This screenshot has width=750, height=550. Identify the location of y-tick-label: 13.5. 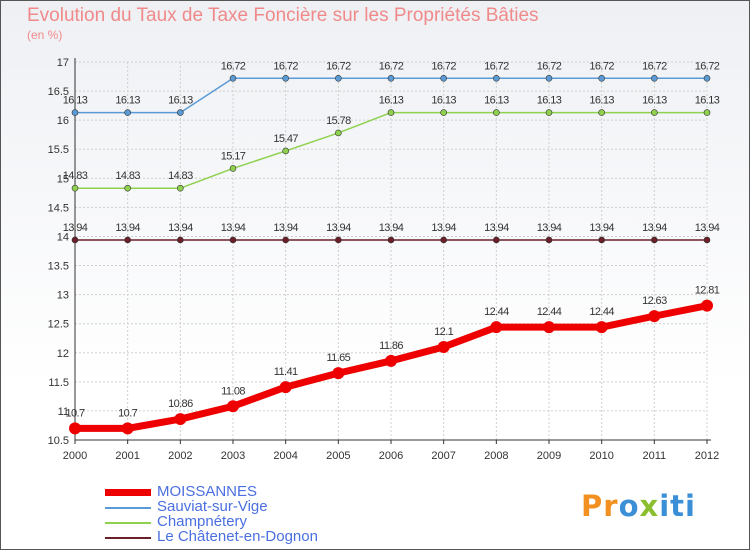
(58, 267).